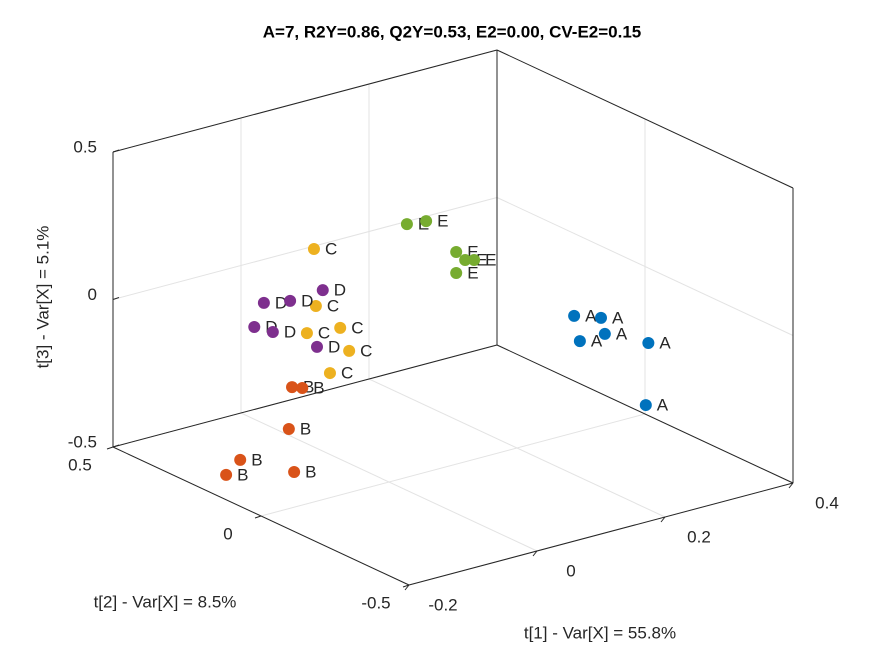  Describe the element at coordinates (827, 502) in the screenshot. I see `x-tick-label: 0.4` at that location.